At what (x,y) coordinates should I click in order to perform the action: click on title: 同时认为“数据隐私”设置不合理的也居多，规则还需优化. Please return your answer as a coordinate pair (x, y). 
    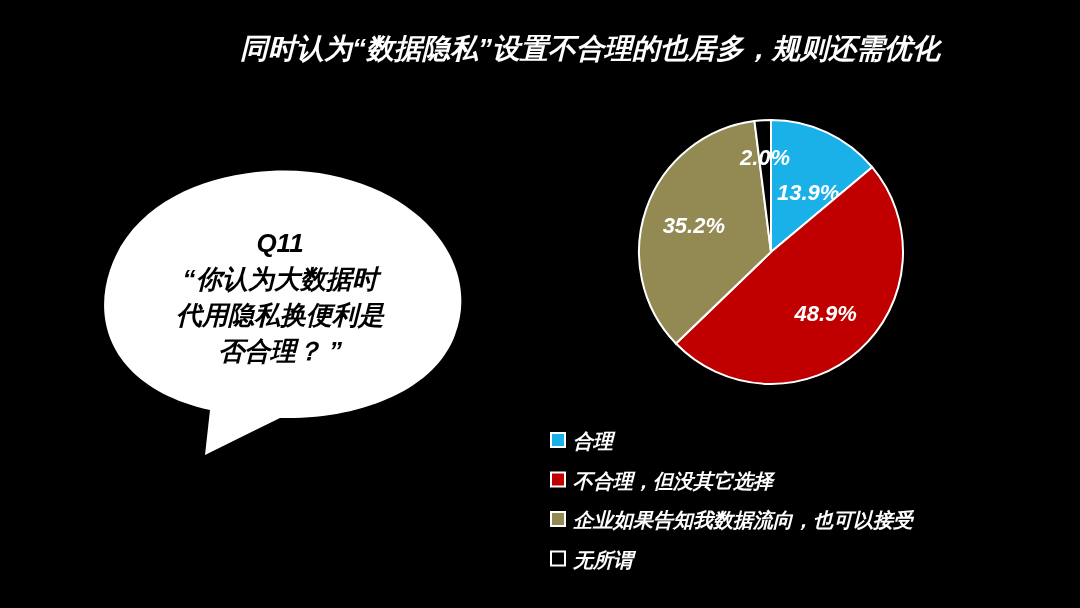
    Looking at the image, I should click on (590, 48).